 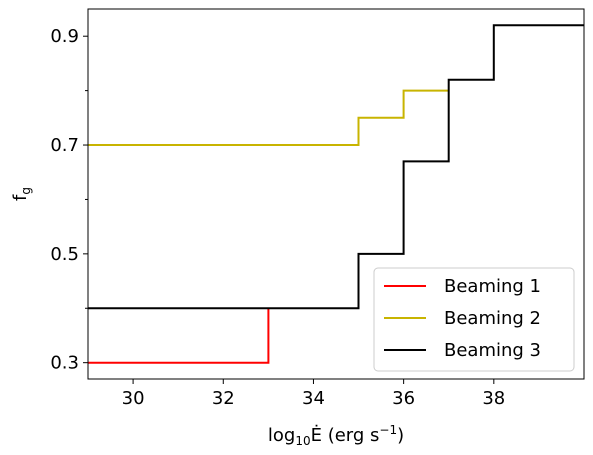 What do you see at coordinates (492, 286) in the screenshot?
I see `legend-label-beaming-1: Beaming 1` at bounding box center [492, 286].